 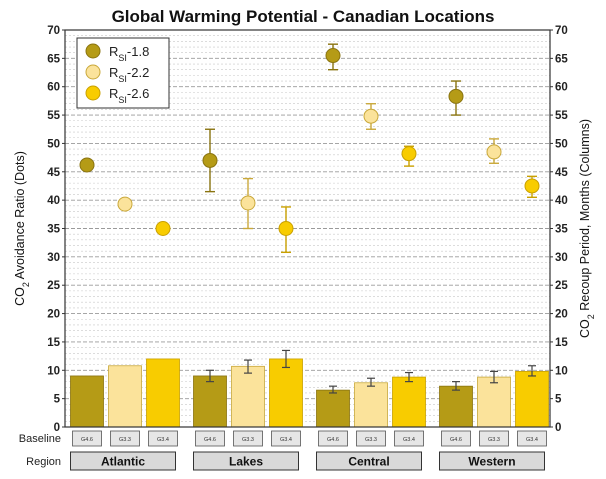 I want to click on y-tick-label-left: 50, so click(x=53, y=144).